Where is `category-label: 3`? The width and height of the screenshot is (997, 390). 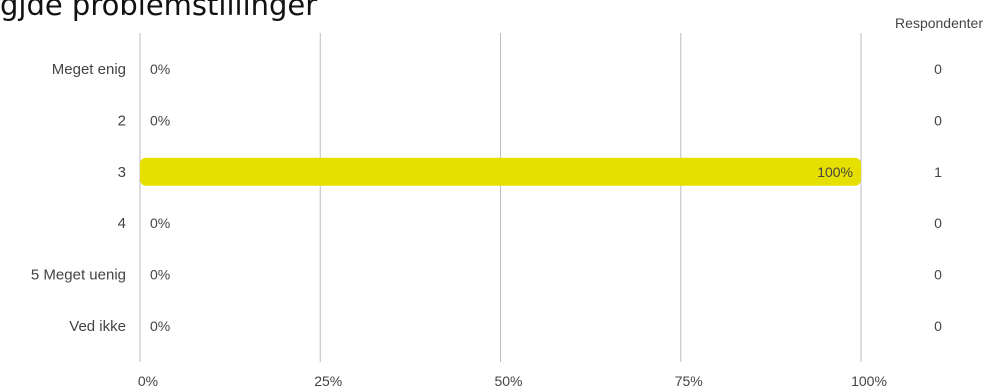 category-label: 3 is located at coordinates (122, 172).